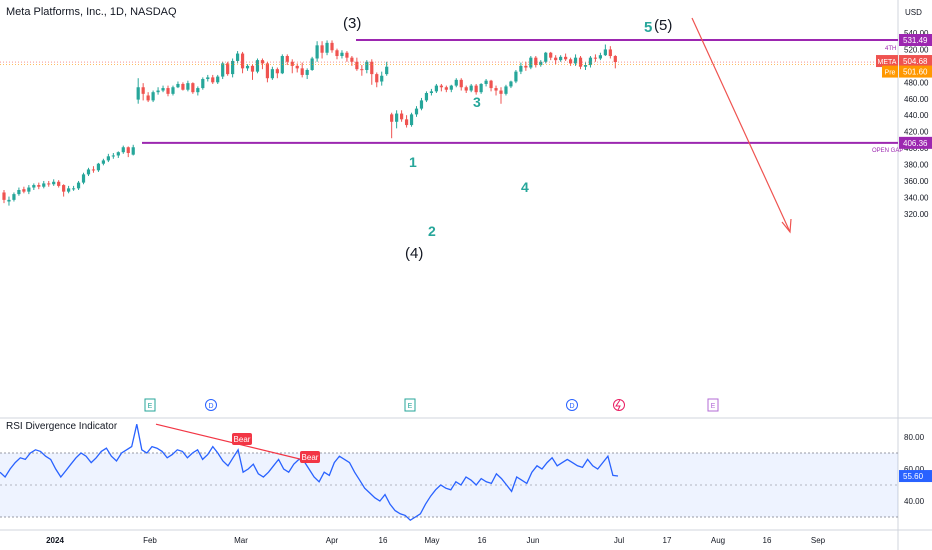 This screenshot has width=932, height=550. I want to click on dividend-marker, so click(211, 405).